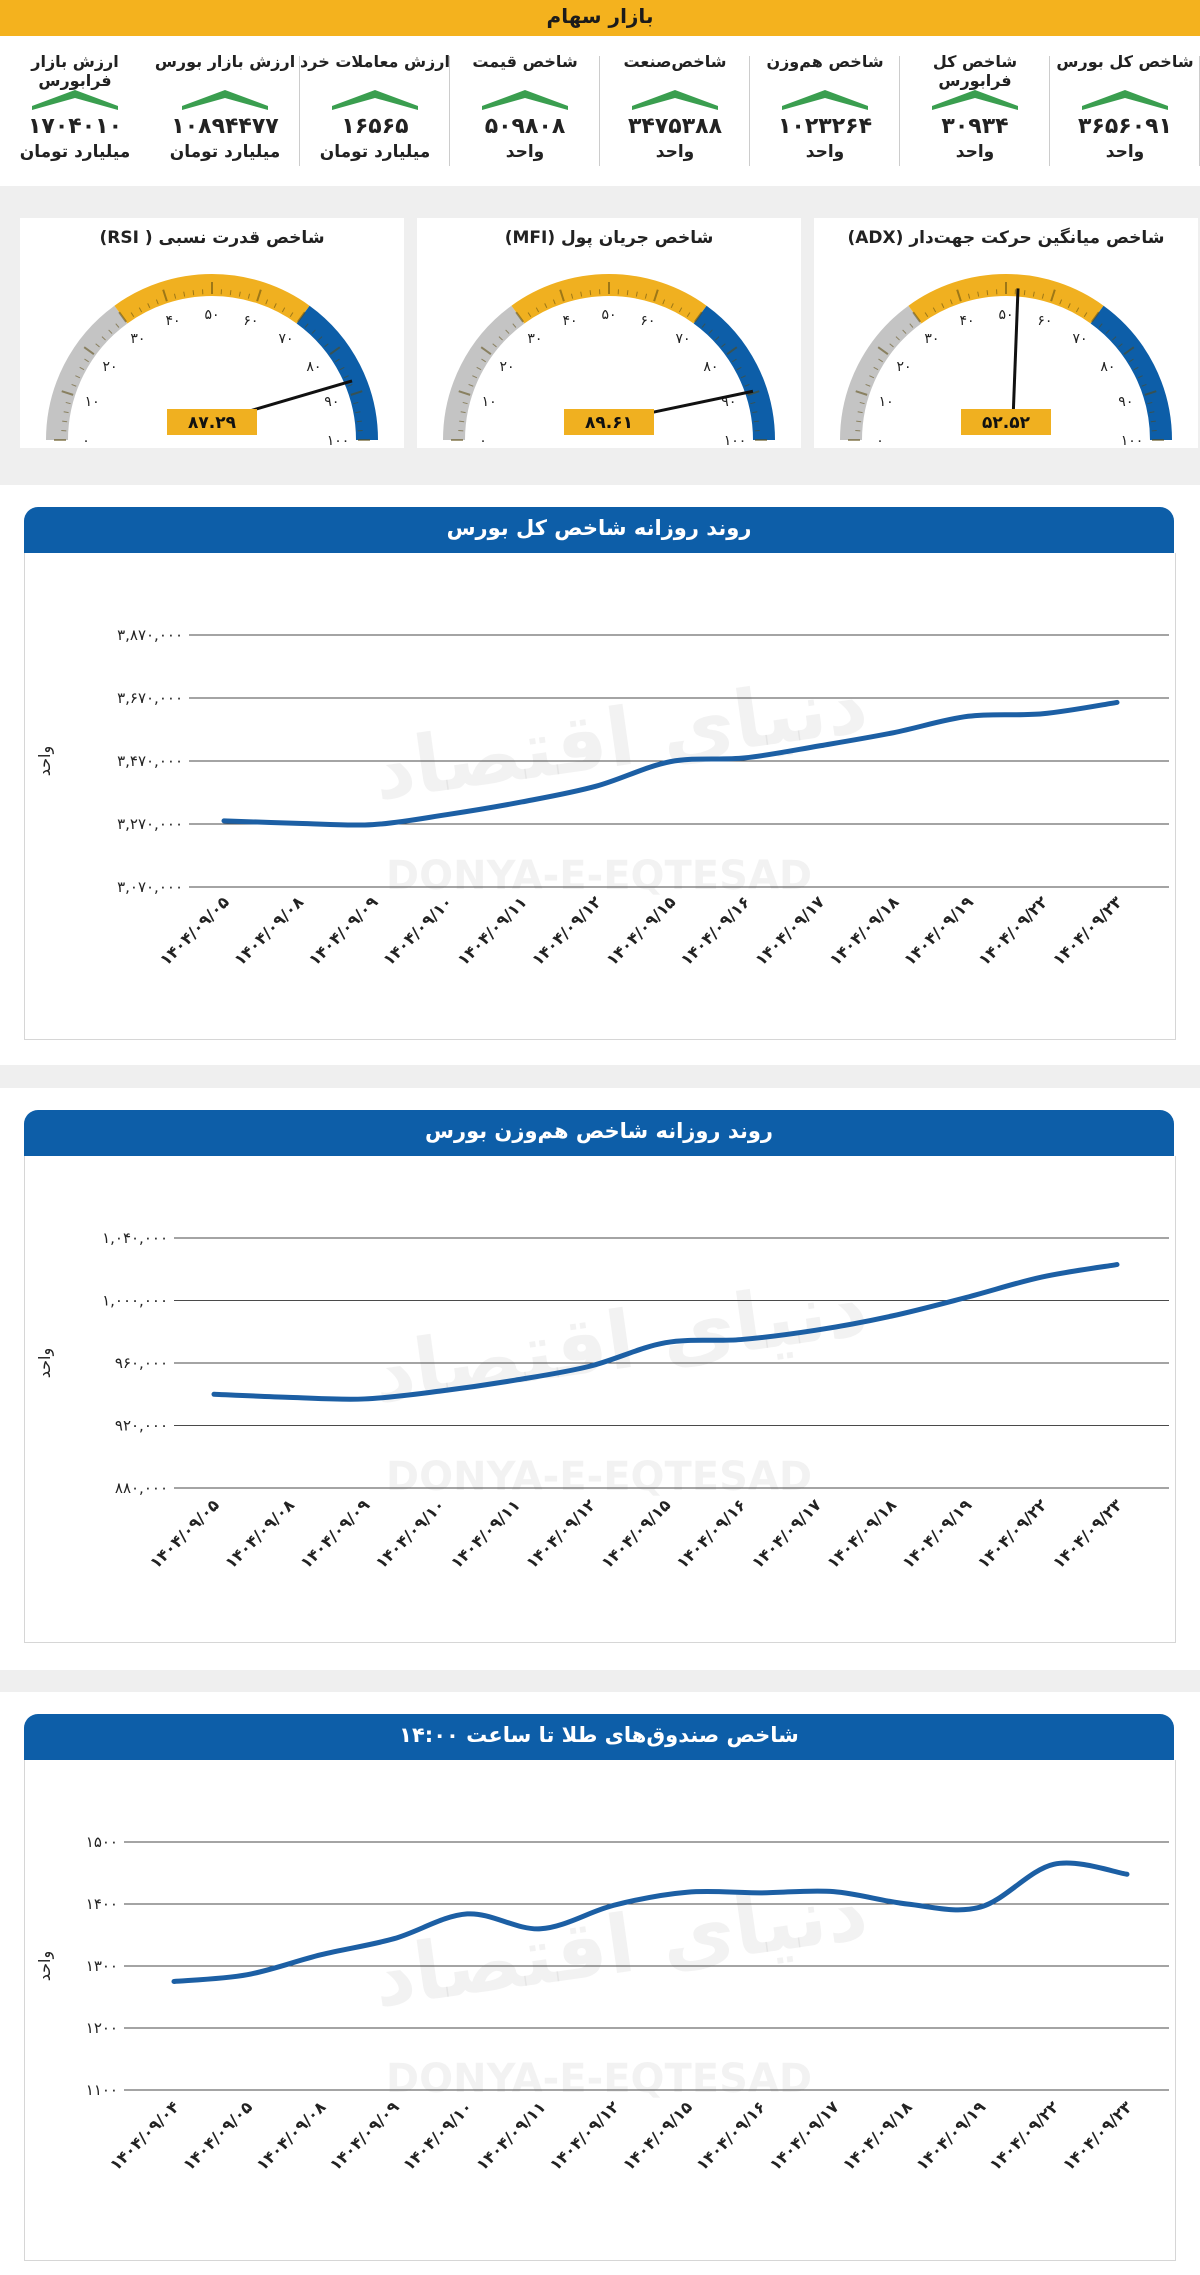 This screenshot has height=2275, width=1200. I want to click on y-tick-label: ۱۲۰۰, so click(102, 2028).